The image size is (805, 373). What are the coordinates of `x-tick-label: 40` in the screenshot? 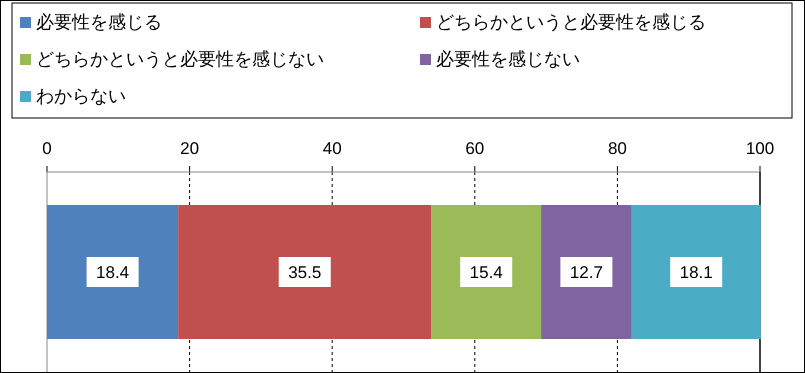 It's located at (332, 148).